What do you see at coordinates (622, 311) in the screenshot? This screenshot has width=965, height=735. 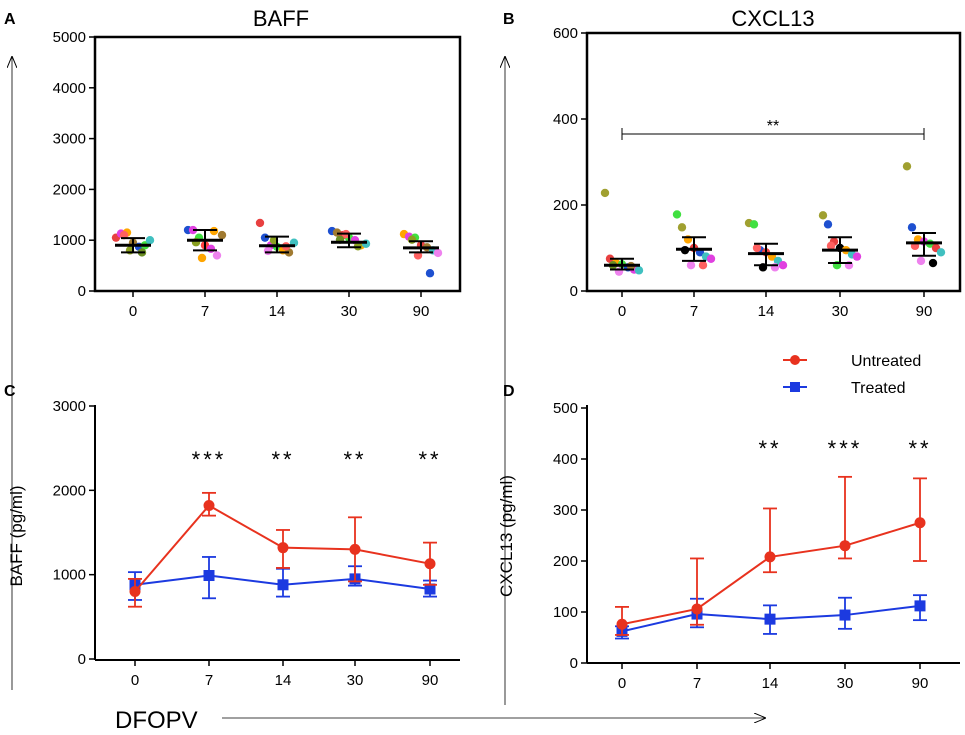 I see `panel-b-x-tick-label: 0` at bounding box center [622, 311].